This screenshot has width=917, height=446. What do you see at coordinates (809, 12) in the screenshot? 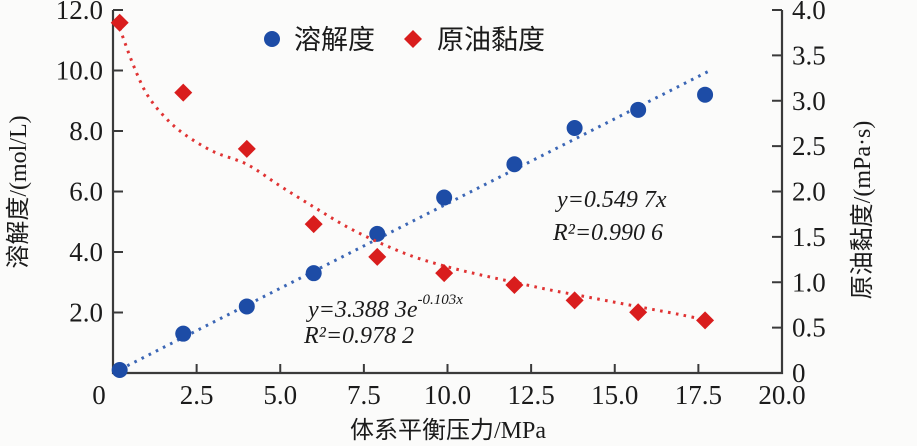
I see `y-right-tick-label: 4.0` at bounding box center [809, 12].